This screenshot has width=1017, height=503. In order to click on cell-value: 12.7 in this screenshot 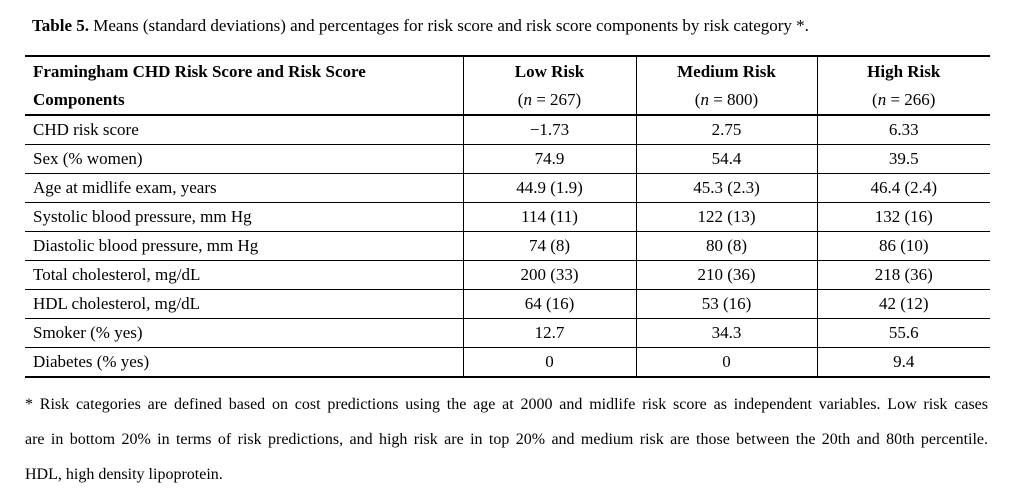, I will do `click(549, 333)`.